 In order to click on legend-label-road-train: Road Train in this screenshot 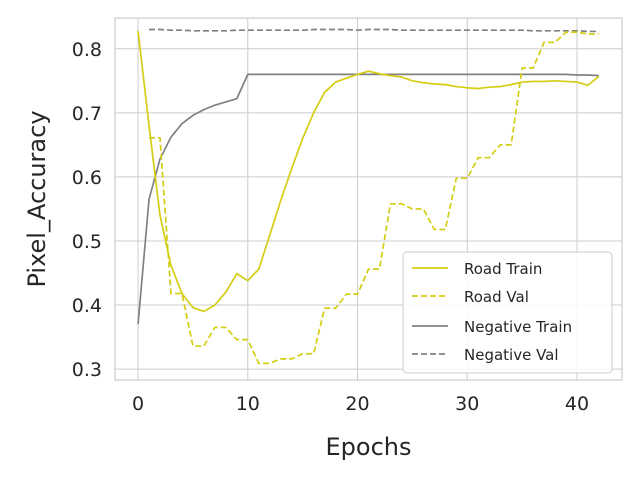, I will do `click(503, 269)`.